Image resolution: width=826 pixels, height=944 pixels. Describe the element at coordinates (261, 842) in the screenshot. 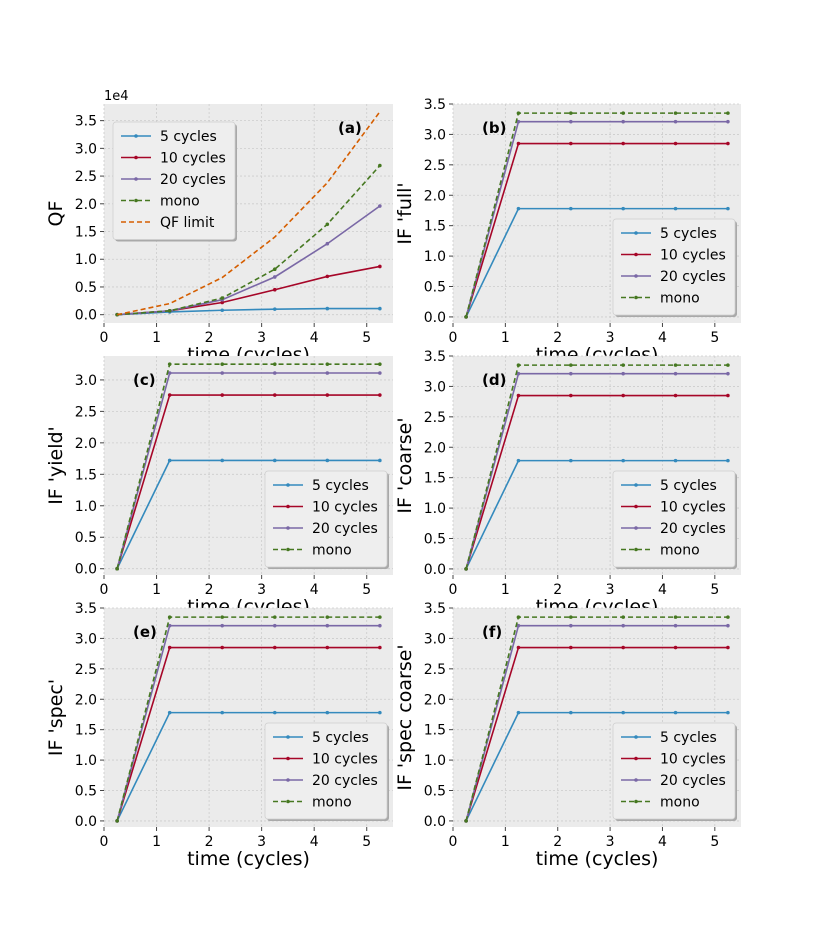

I see `x-tick-label: 3` at that location.